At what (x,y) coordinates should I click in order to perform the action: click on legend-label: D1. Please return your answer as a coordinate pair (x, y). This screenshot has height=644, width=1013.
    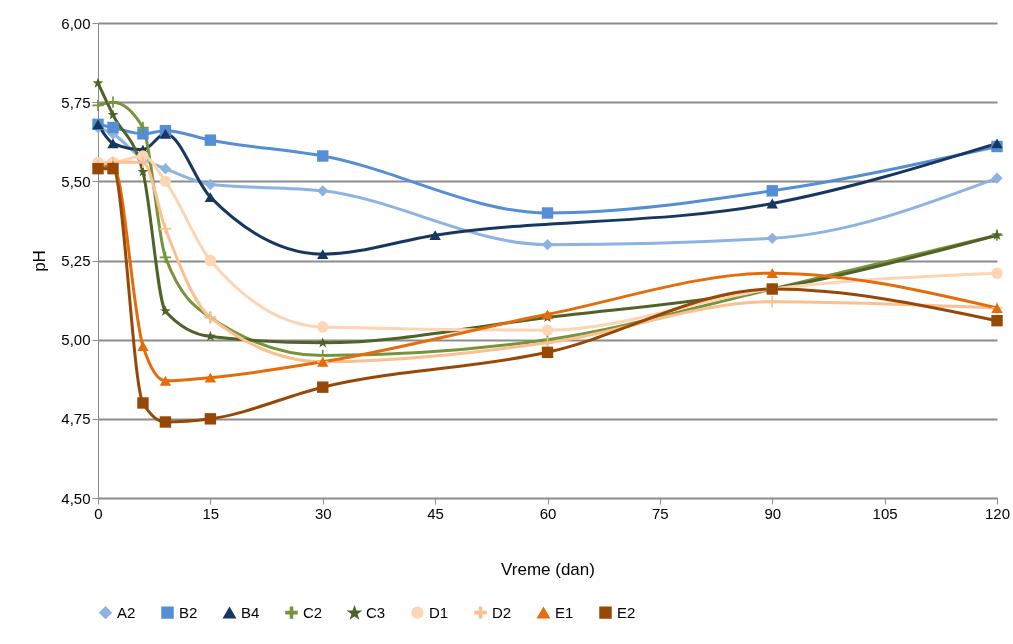
    Looking at the image, I should click on (439, 612).